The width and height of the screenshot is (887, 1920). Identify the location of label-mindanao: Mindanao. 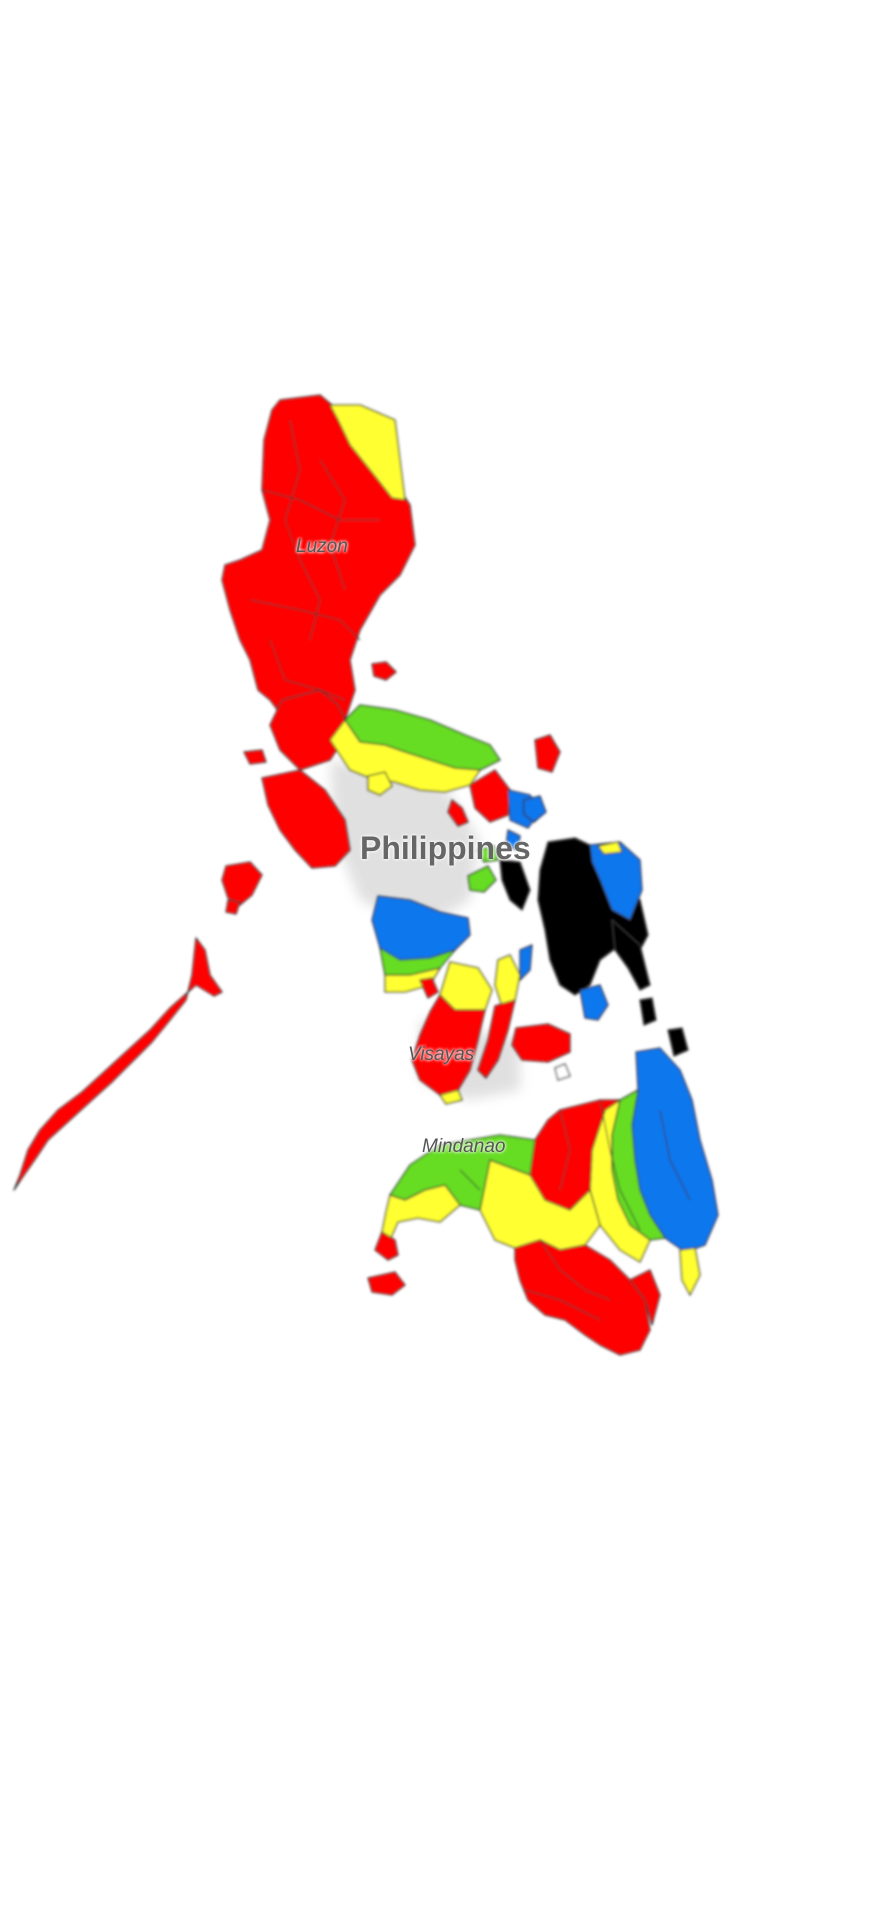
(464, 1146).